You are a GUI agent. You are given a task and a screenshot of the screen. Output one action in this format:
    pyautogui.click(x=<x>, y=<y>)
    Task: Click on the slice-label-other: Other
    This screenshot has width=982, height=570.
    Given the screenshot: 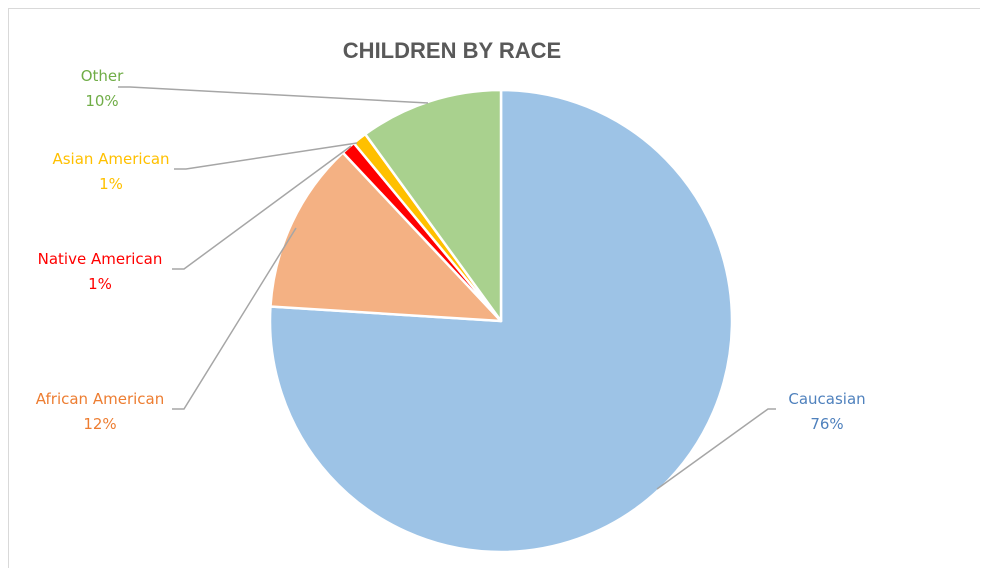 What is the action you would take?
    pyautogui.click(x=102, y=76)
    